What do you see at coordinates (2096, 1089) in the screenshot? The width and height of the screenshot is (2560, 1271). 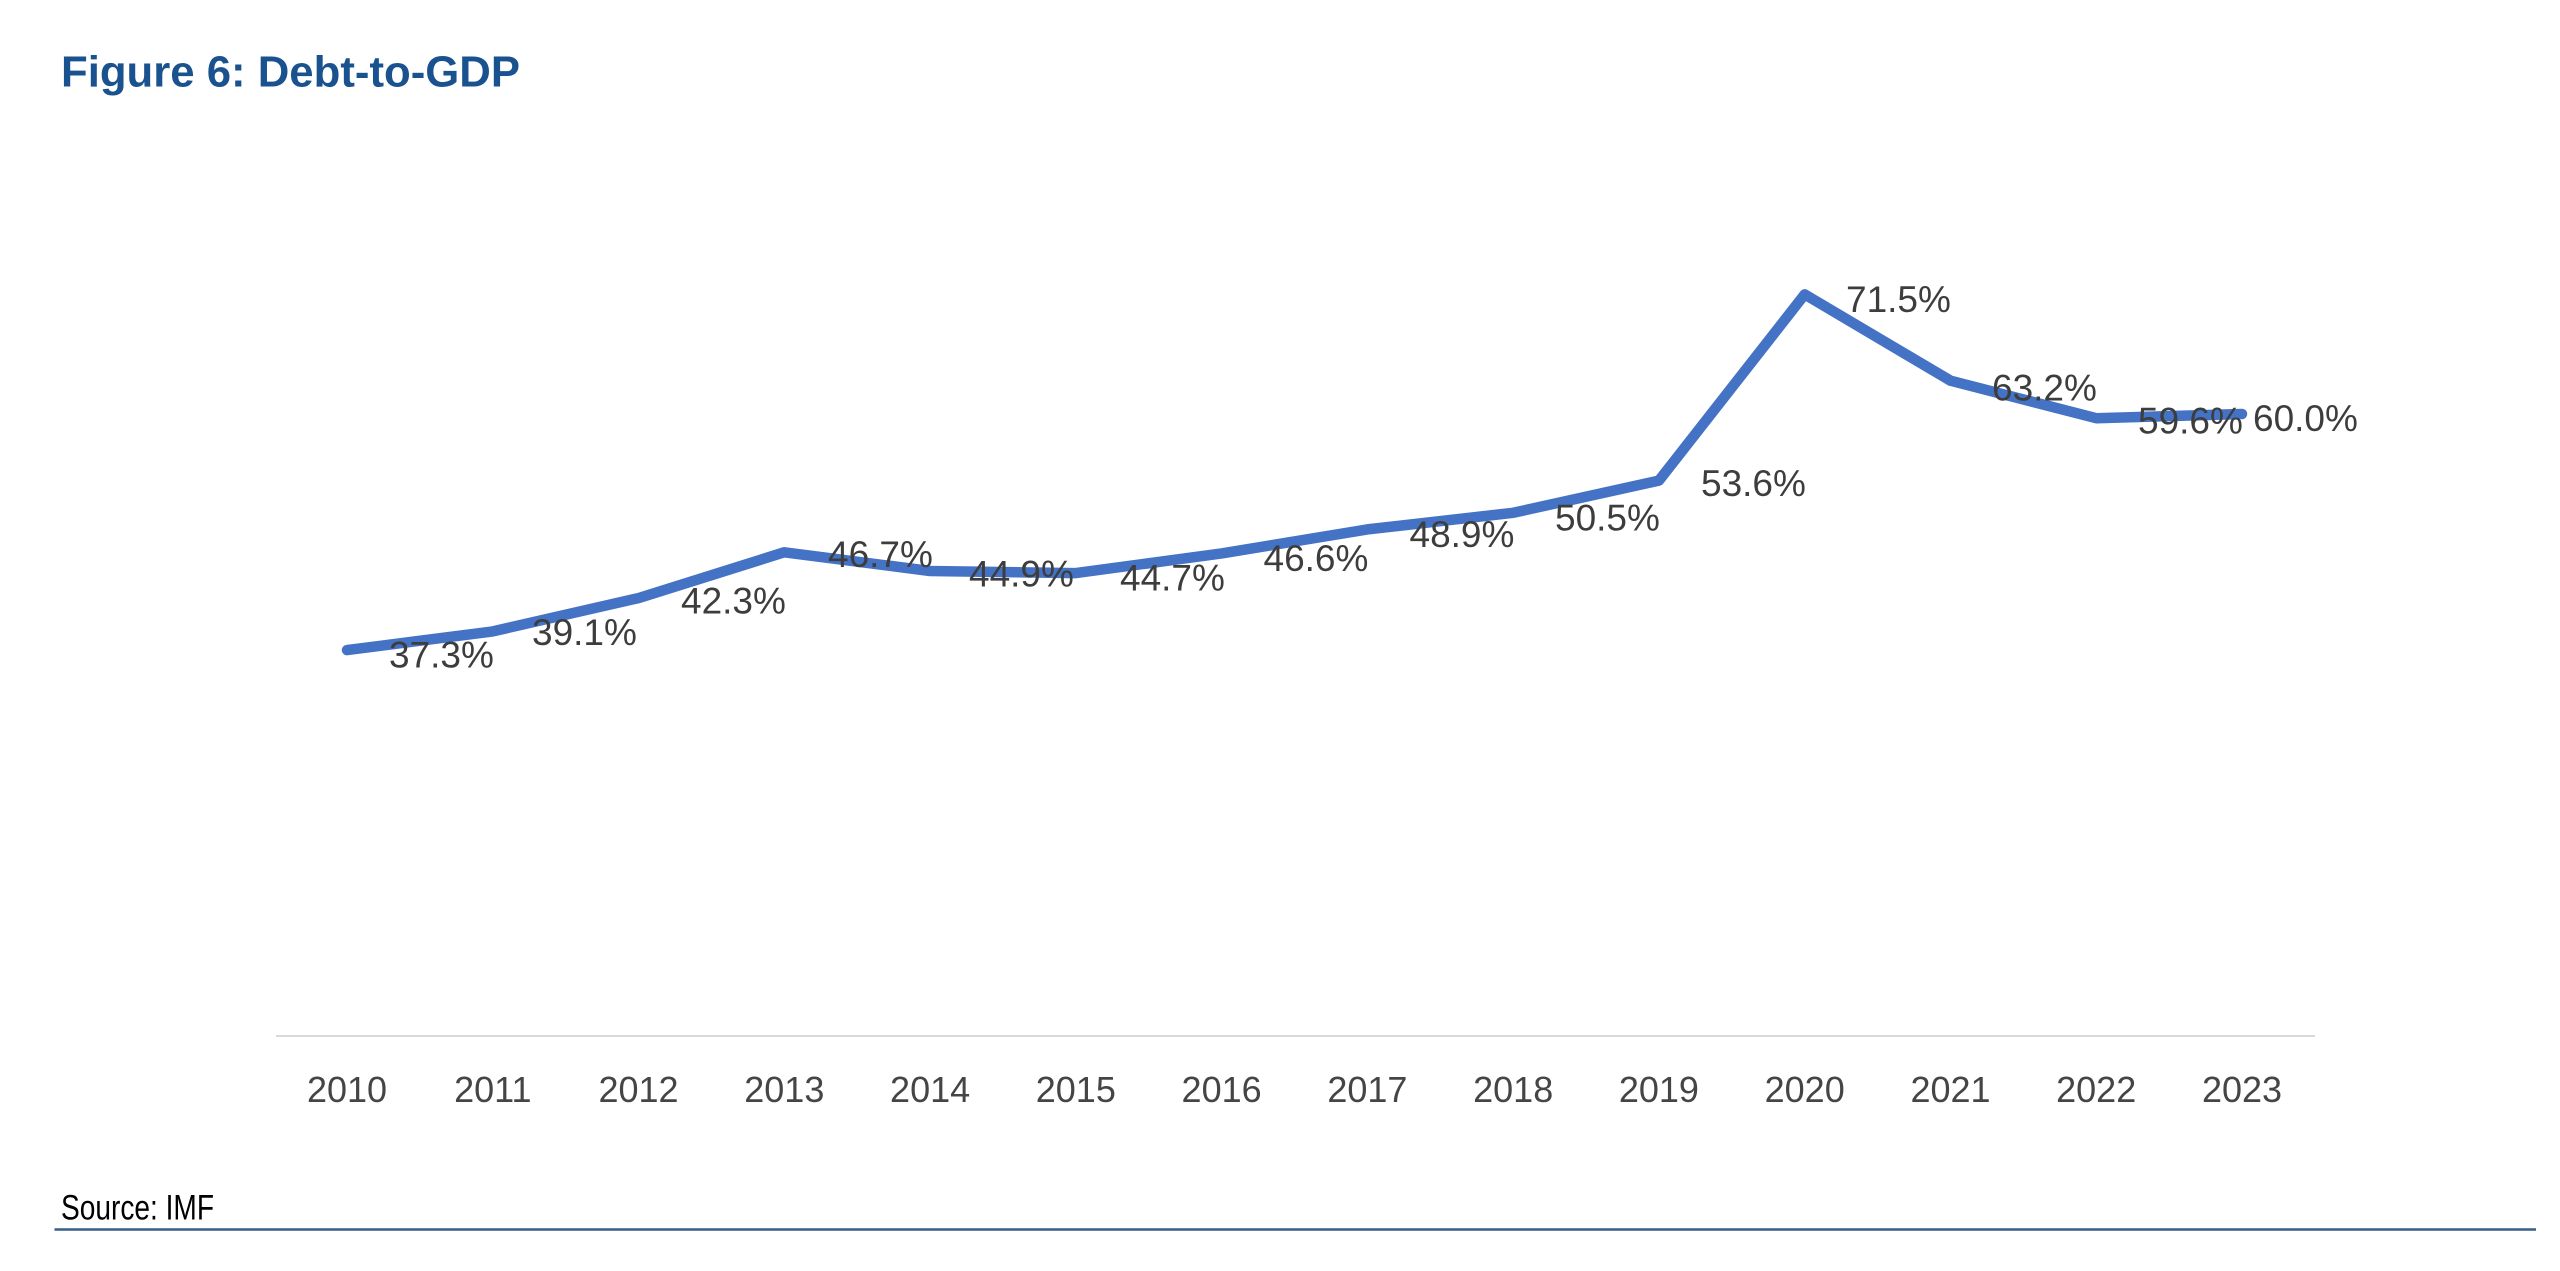 I see `svg-text: 2022` at bounding box center [2096, 1089].